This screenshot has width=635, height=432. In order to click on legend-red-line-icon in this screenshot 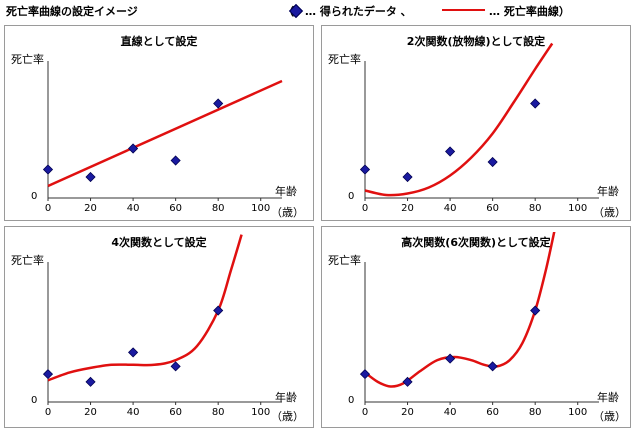, I will do `click(463, 10)`.